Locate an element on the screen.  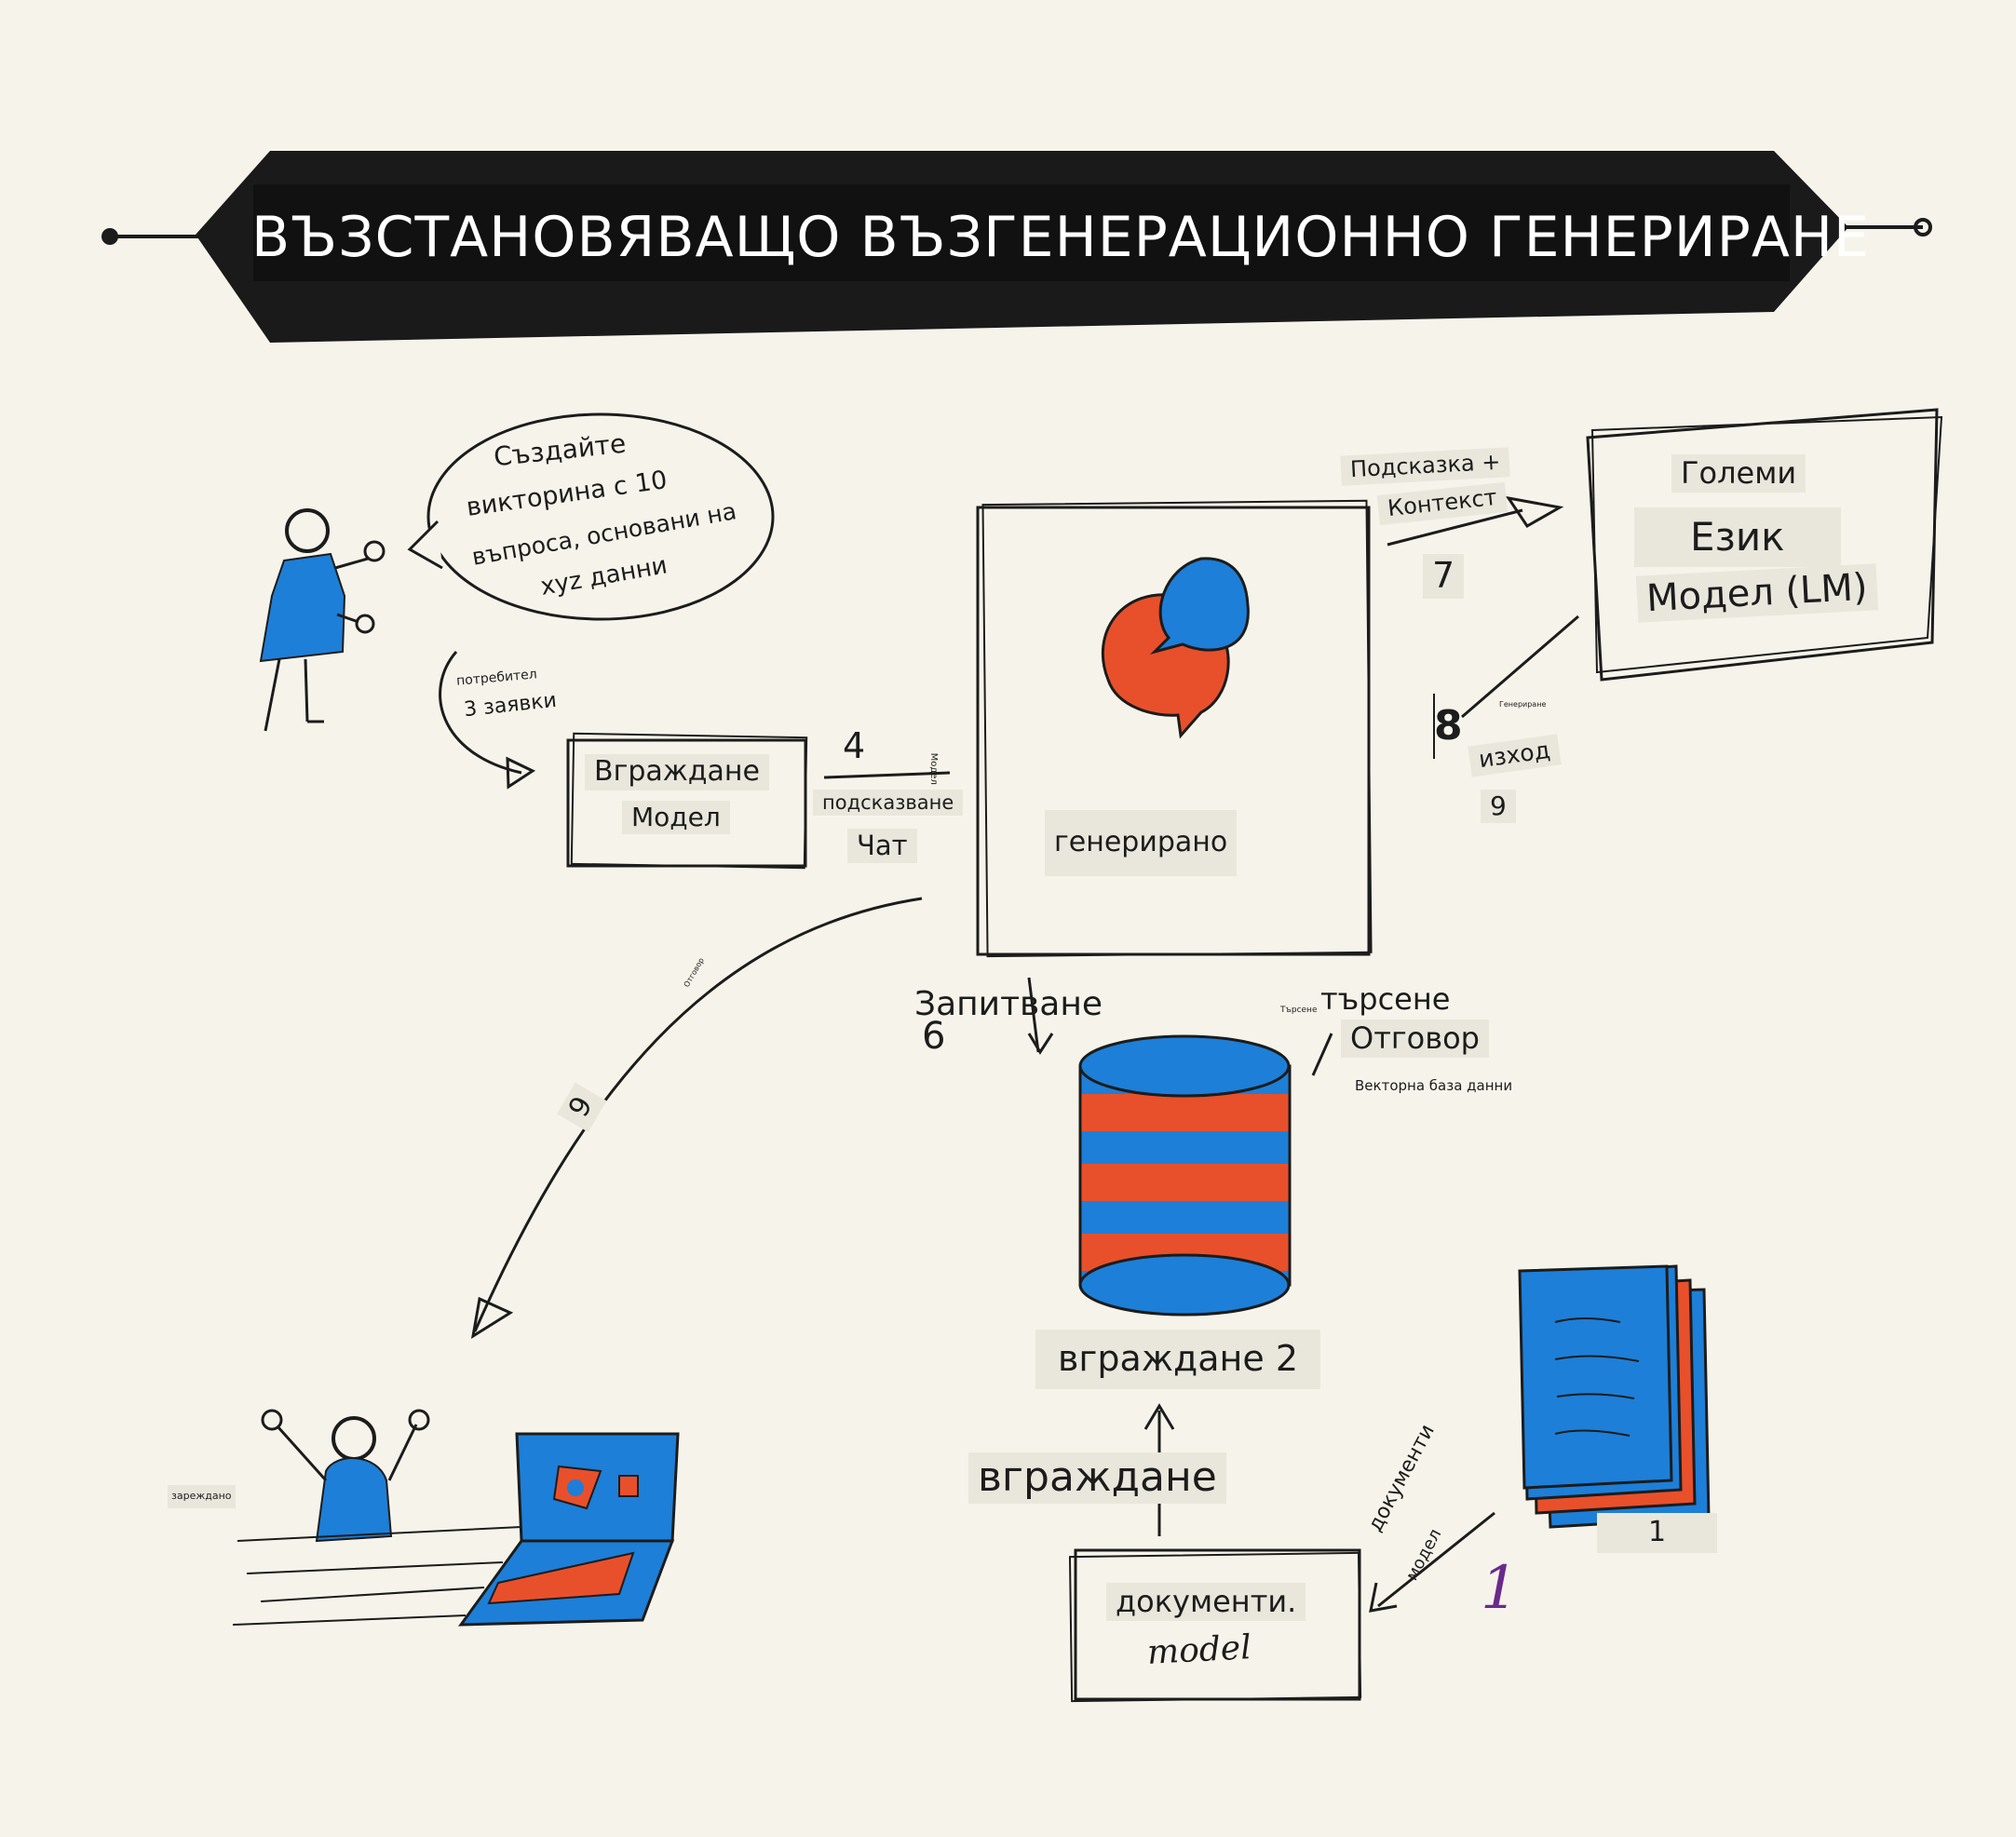
step-9-output-number: 9 is located at coordinates (1499, 807).